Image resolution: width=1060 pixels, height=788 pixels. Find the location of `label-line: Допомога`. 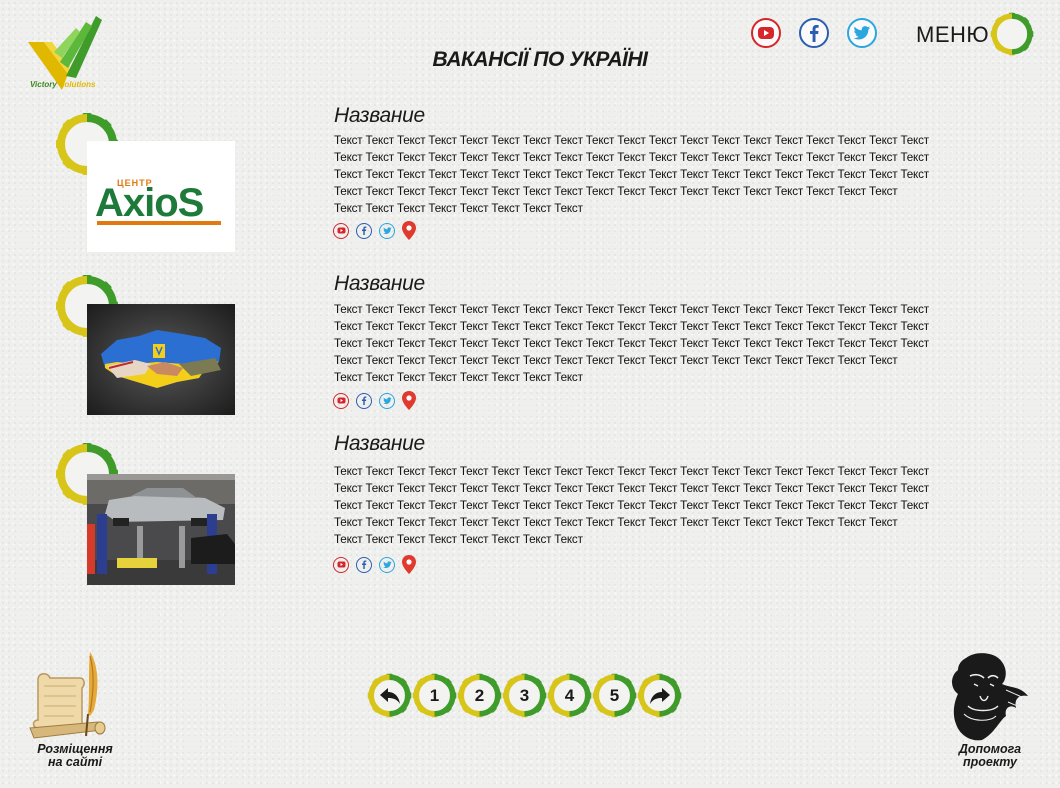

label-line: Допомога is located at coordinates (990, 749).